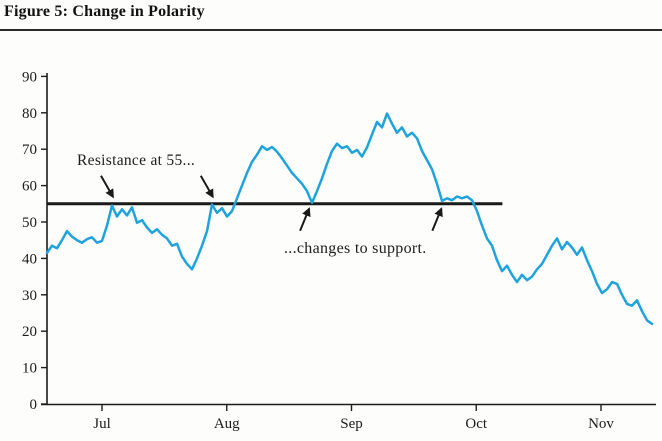 The width and height of the screenshot is (662, 441). What do you see at coordinates (601, 424) in the screenshot?
I see `x-tick-label: Nov` at bounding box center [601, 424].